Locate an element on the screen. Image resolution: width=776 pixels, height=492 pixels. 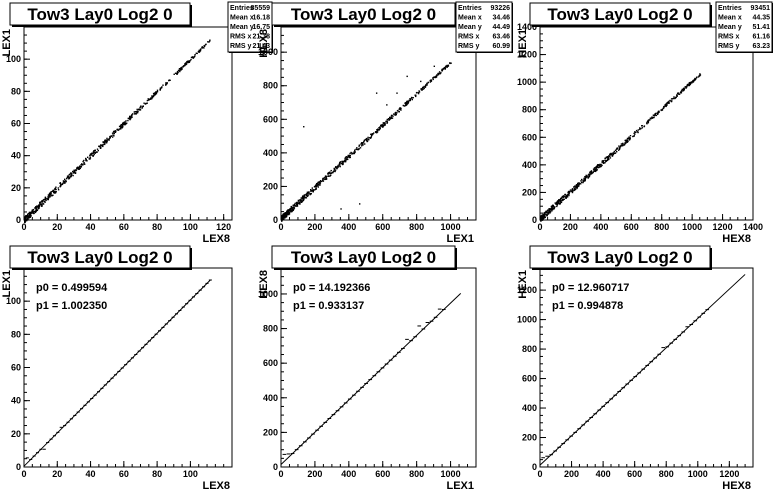
stats-label: Mean y is located at coordinates (730, 27).